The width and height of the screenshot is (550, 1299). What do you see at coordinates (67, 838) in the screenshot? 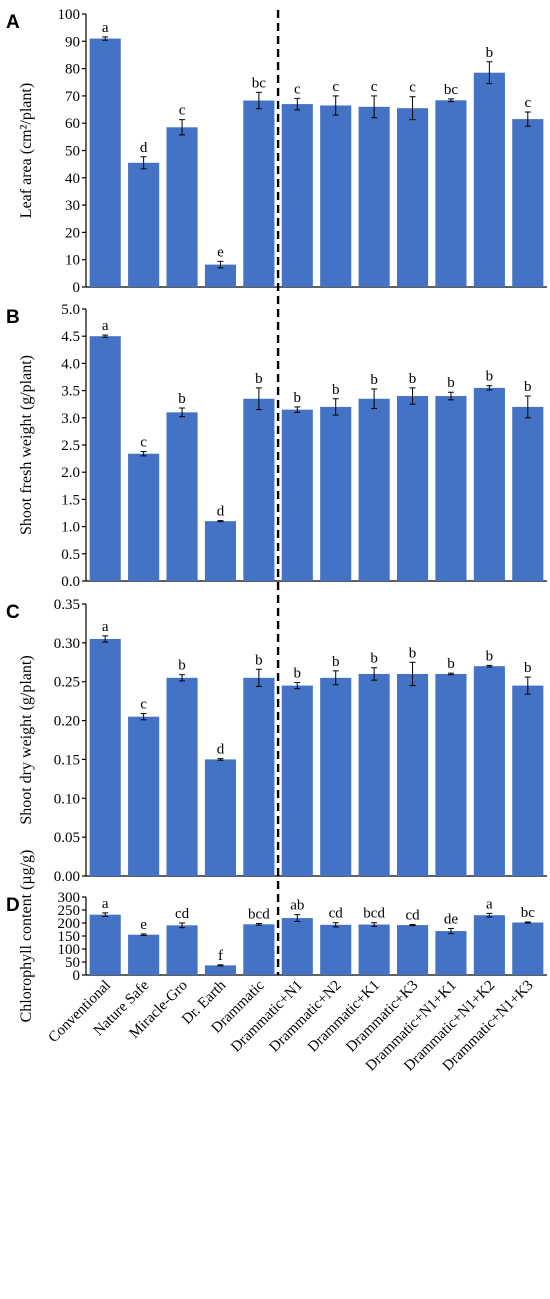
I see `panel-c-y-tick-label: 0.05` at bounding box center [67, 838].